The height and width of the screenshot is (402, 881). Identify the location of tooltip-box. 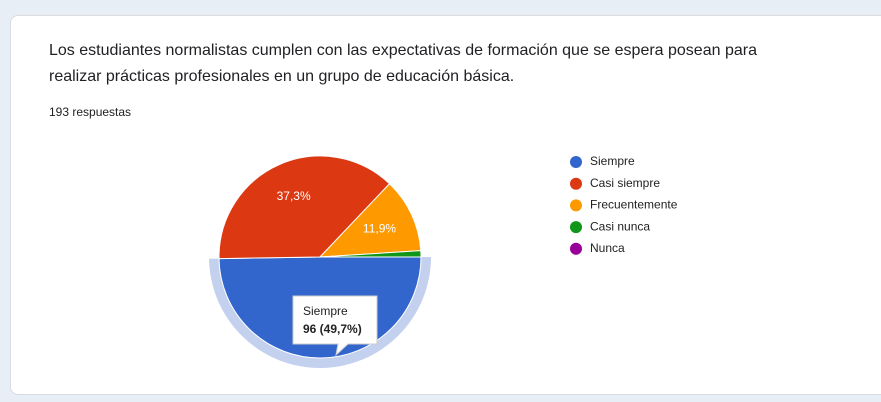
(335, 326).